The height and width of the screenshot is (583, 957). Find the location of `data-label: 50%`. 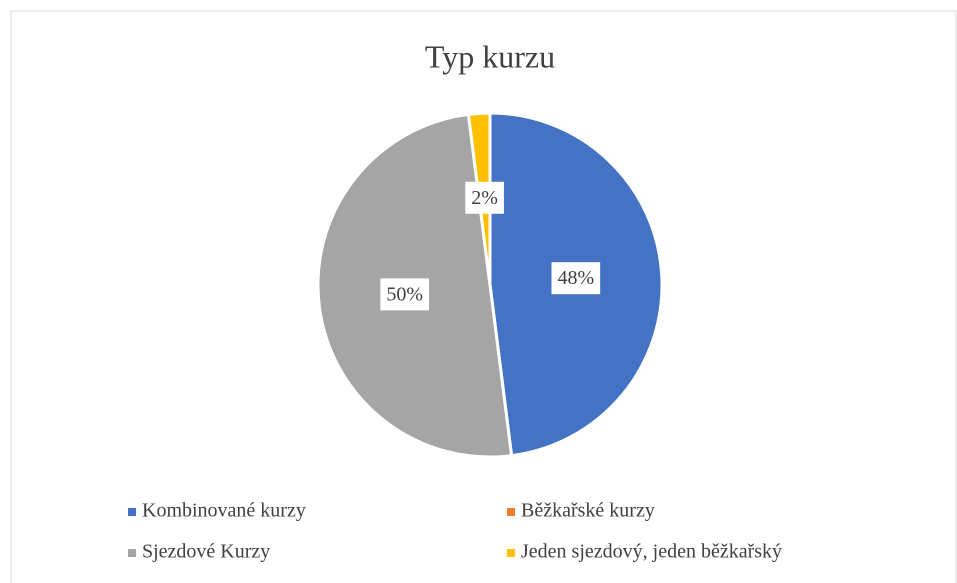

data-label: 50% is located at coordinates (404, 294).